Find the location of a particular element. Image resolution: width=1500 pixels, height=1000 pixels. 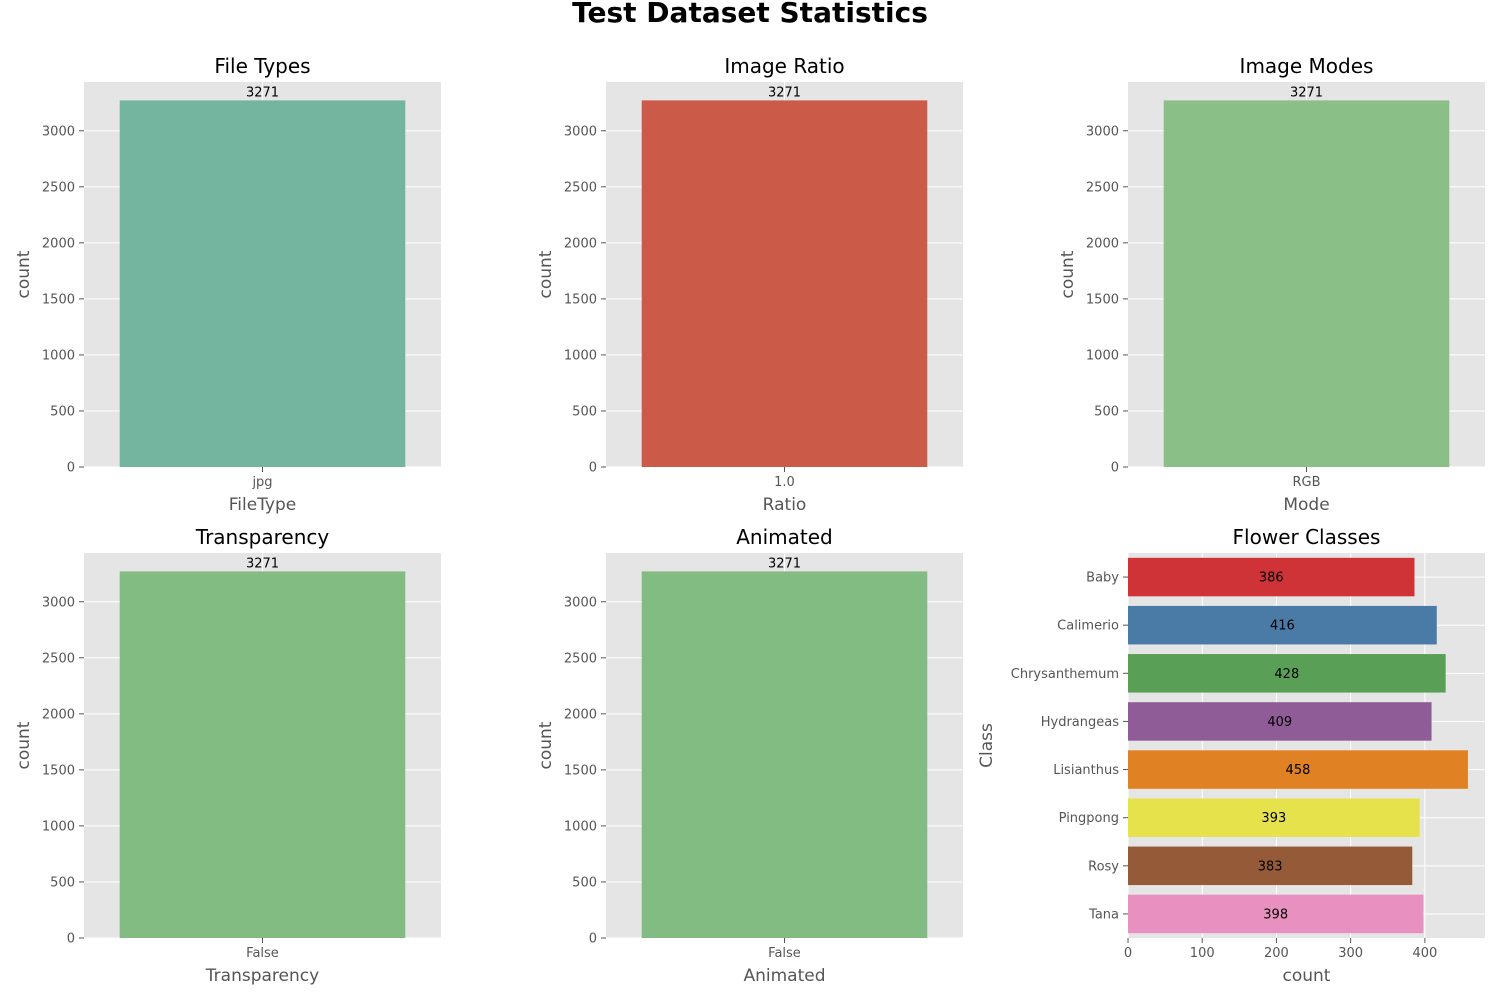

bar-rosy is located at coordinates (1270, 866).